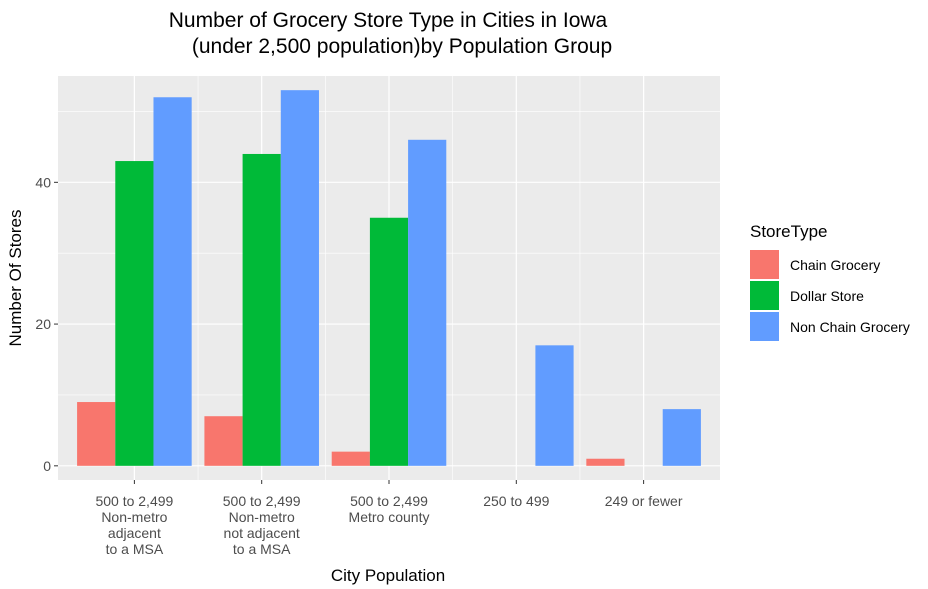 Image resolution: width=928 pixels, height=589 pixels. What do you see at coordinates (764, 295) in the screenshot?
I see `legend-key-dollar-store` at bounding box center [764, 295].